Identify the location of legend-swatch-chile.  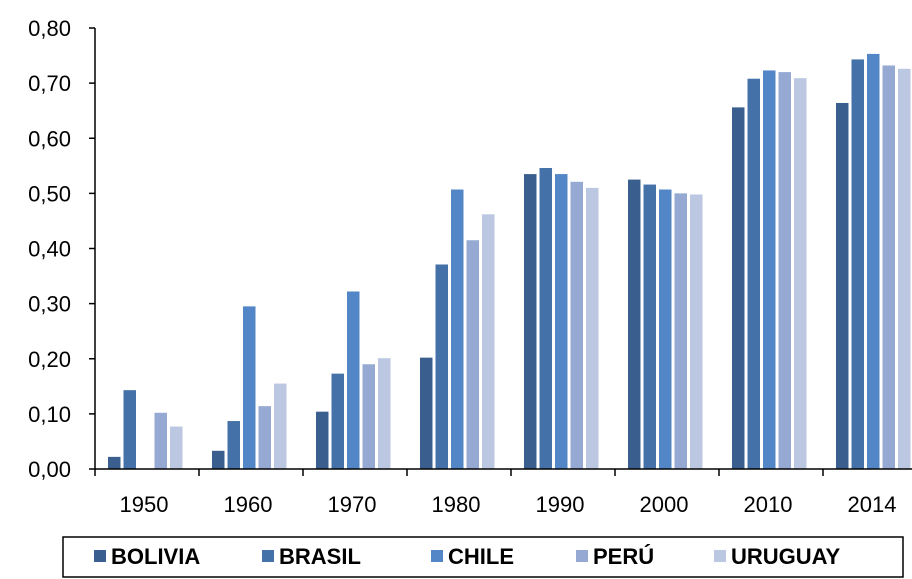
(437, 556).